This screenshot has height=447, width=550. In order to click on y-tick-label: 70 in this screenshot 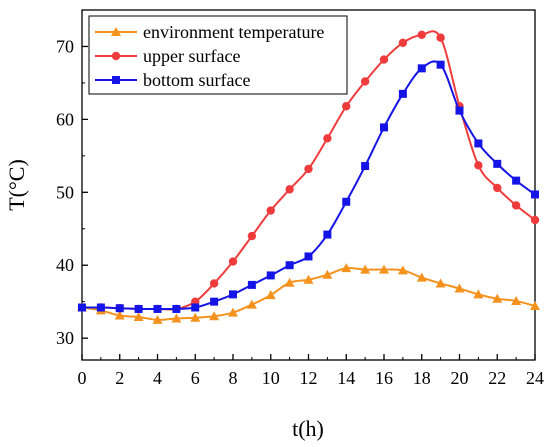, I will do `click(65, 46)`.